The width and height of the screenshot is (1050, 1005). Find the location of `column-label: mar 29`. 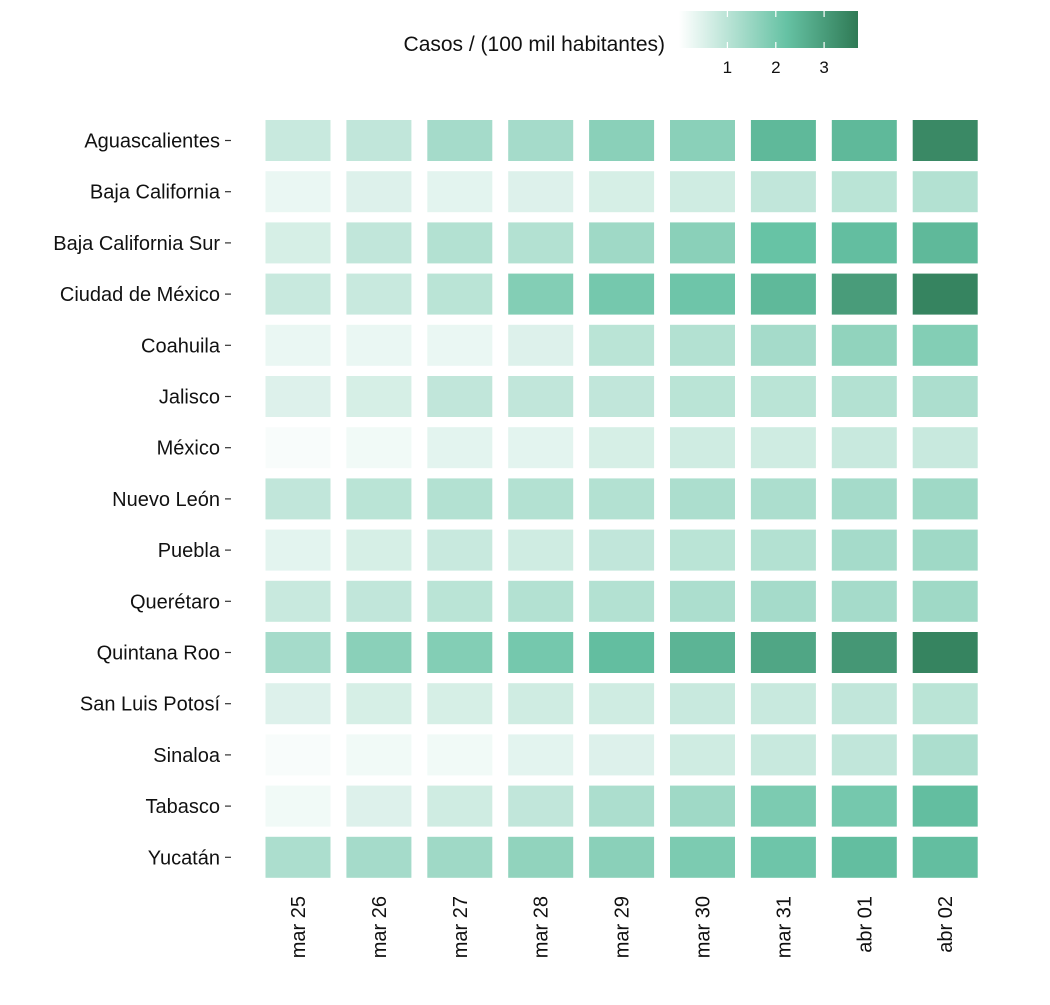

column-label: mar 29 is located at coordinates (623, 927).